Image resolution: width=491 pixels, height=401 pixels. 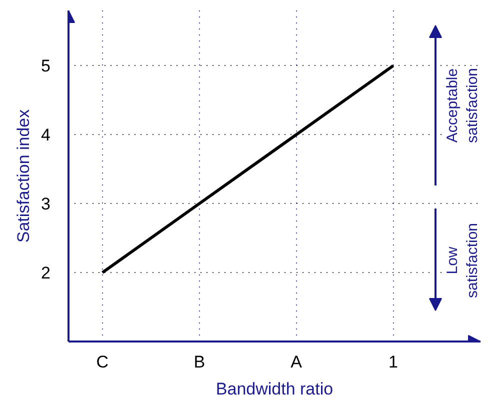 What do you see at coordinates (275, 389) in the screenshot?
I see `x-axis-title: Bandwidth ratio` at bounding box center [275, 389].